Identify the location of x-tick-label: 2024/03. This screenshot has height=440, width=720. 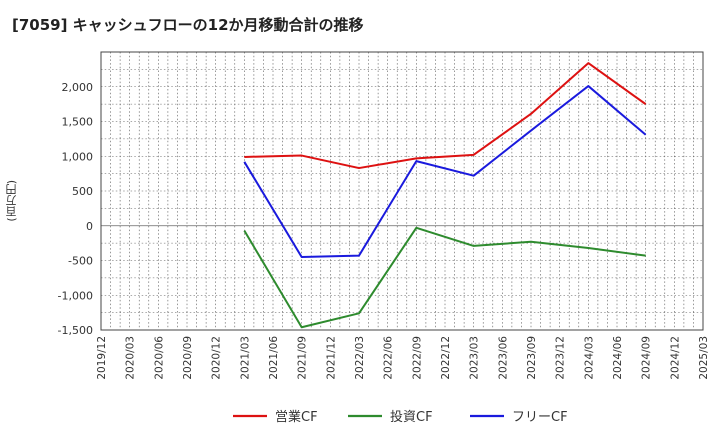
(589, 358).